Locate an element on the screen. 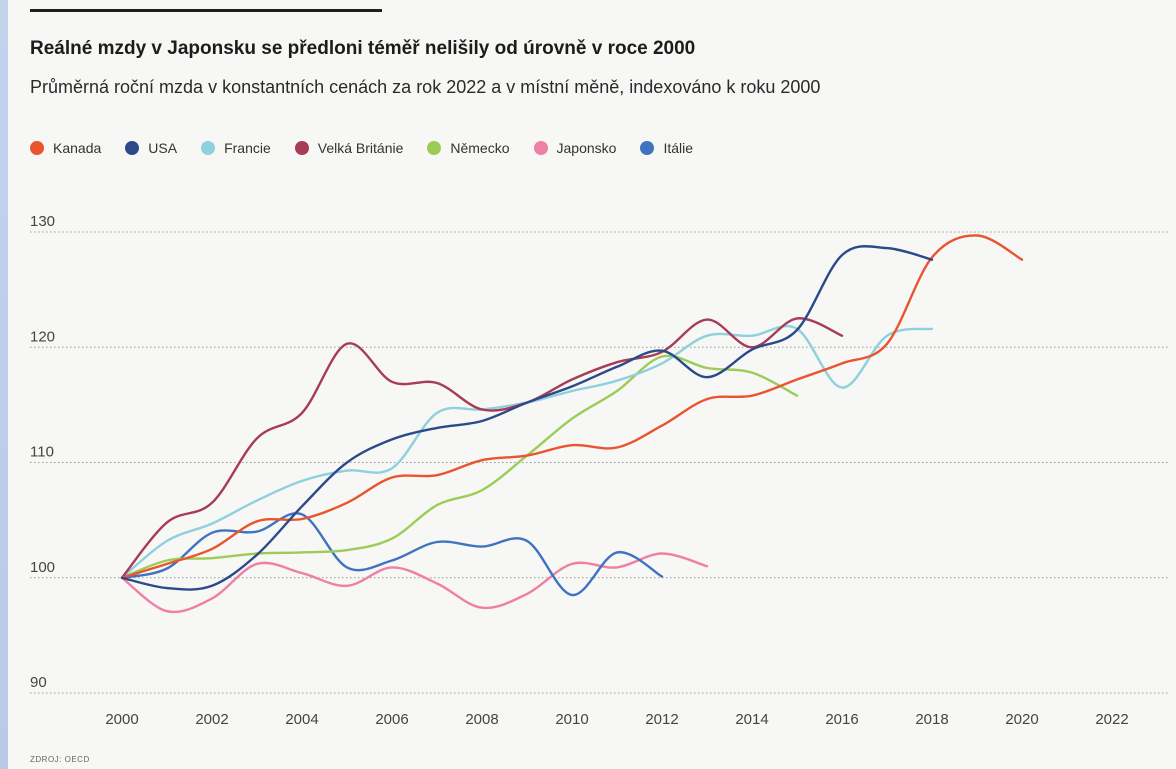 This screenshot has height=769, width=1176. legend-item-velka-britanie: Velká Británie is located at coordinates (349, 148).